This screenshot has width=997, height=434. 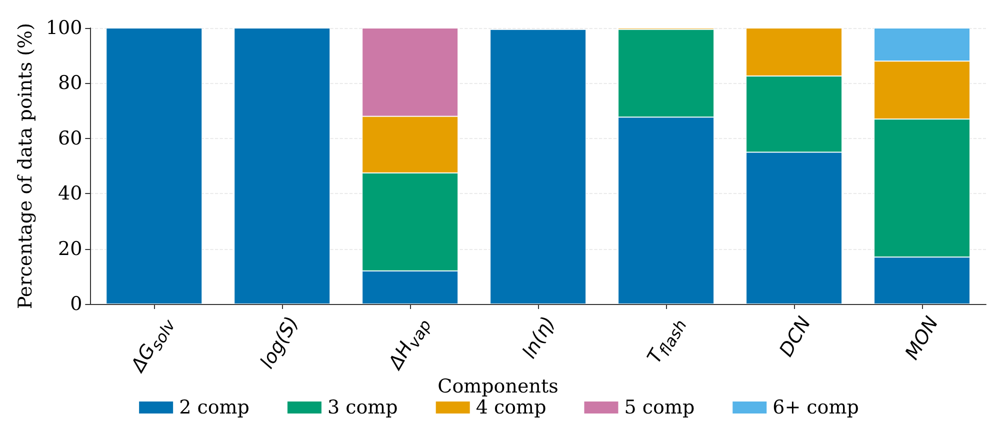 I want to click on legend-label: 6+ comp, so click(x=815, y=407).